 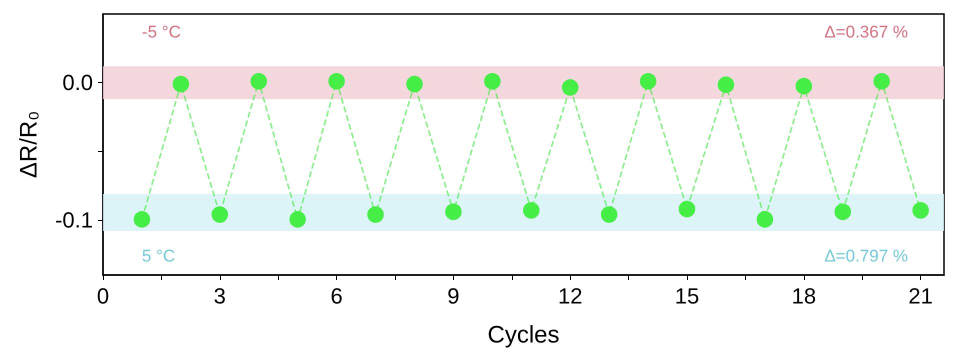 I want to click on x-tick-label: 18, so click(x=804, y=296).